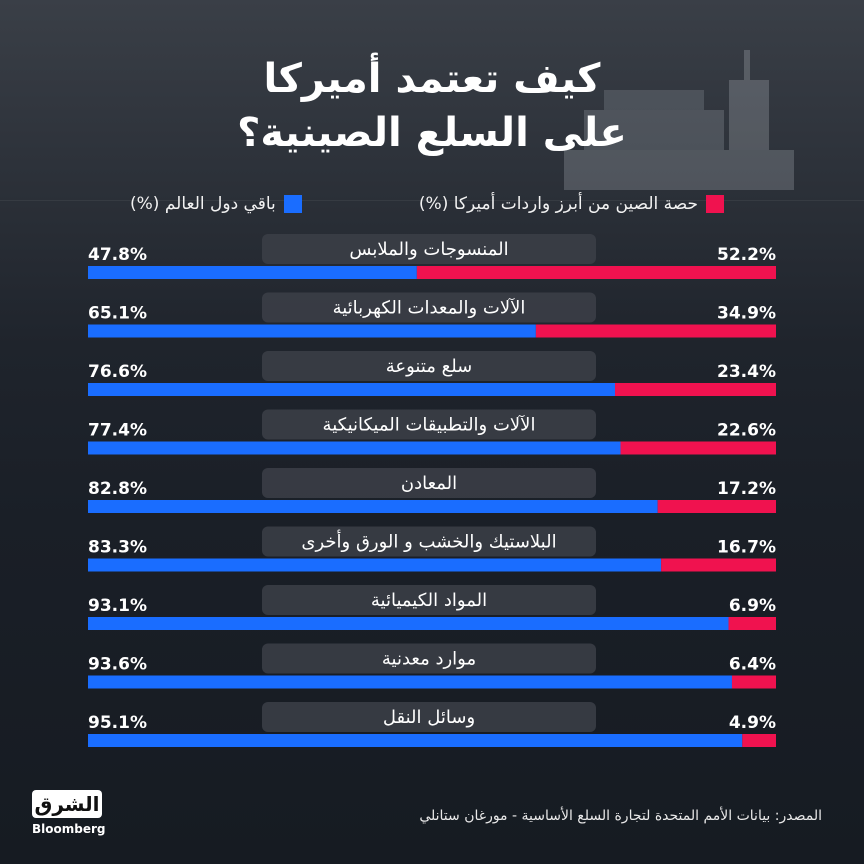 The image size is (864, 864). I want to click on category-label: المواد الكيميائية, so click(429, 600).